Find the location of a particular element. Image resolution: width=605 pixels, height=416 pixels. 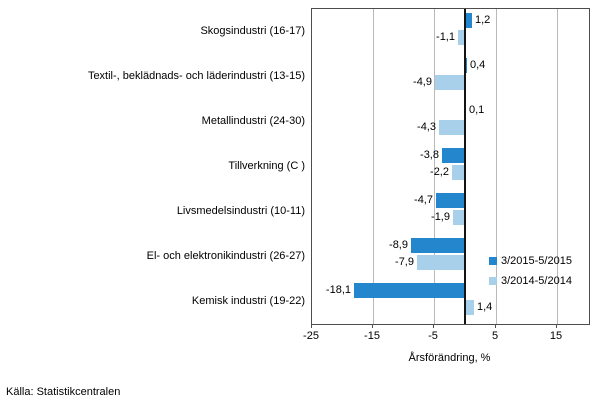

x-tick-label: 15 is located at coordinates (556, 336).